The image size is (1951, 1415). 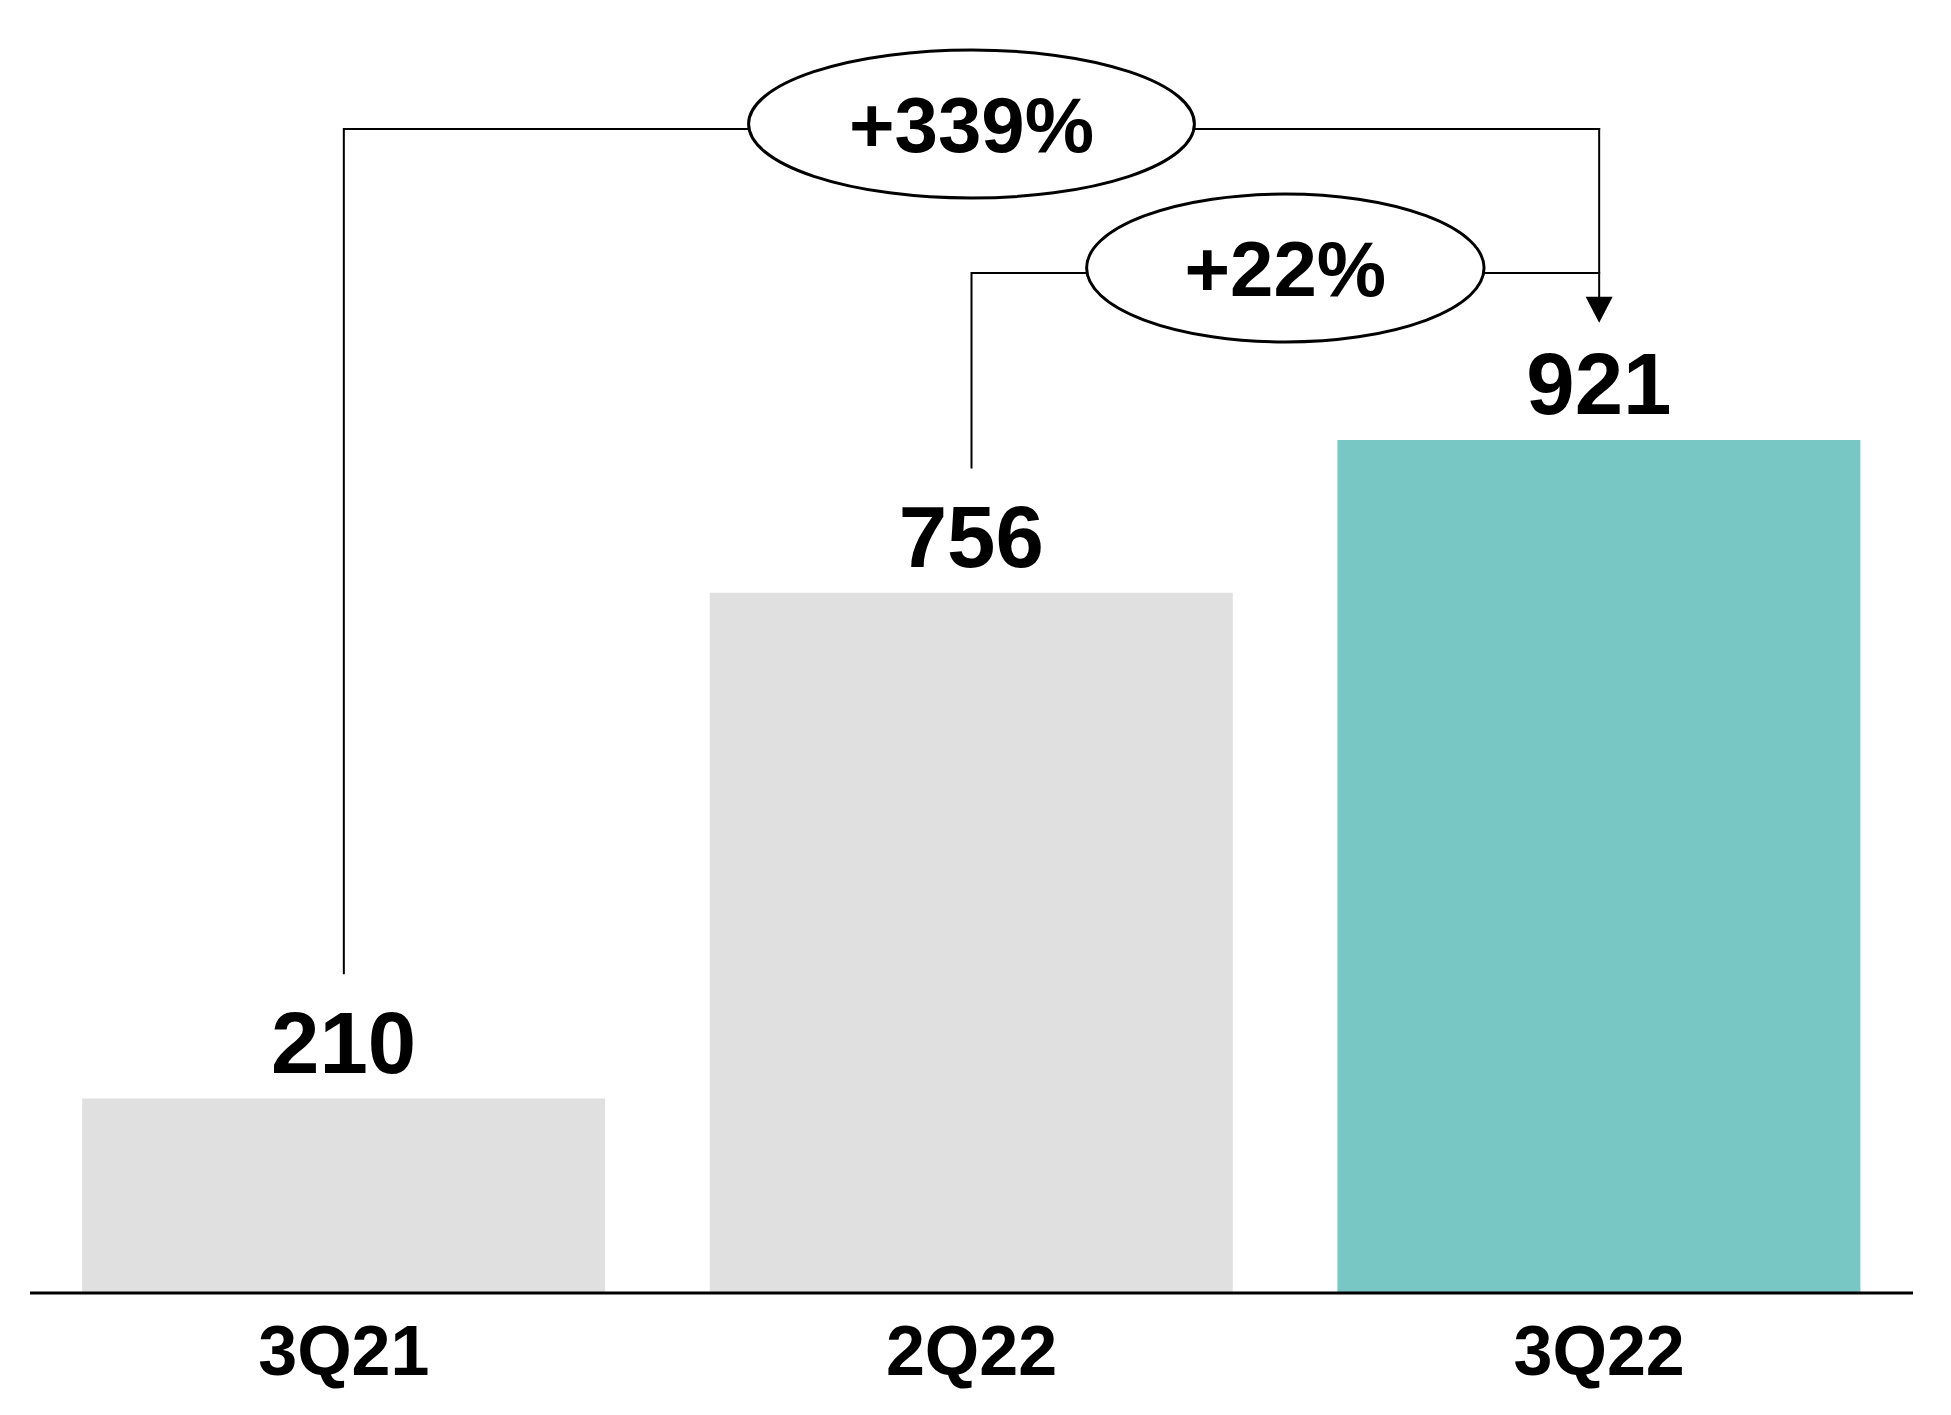 I want to click on x-tick-label: 3Q22, so click(x=1599, y=1351).